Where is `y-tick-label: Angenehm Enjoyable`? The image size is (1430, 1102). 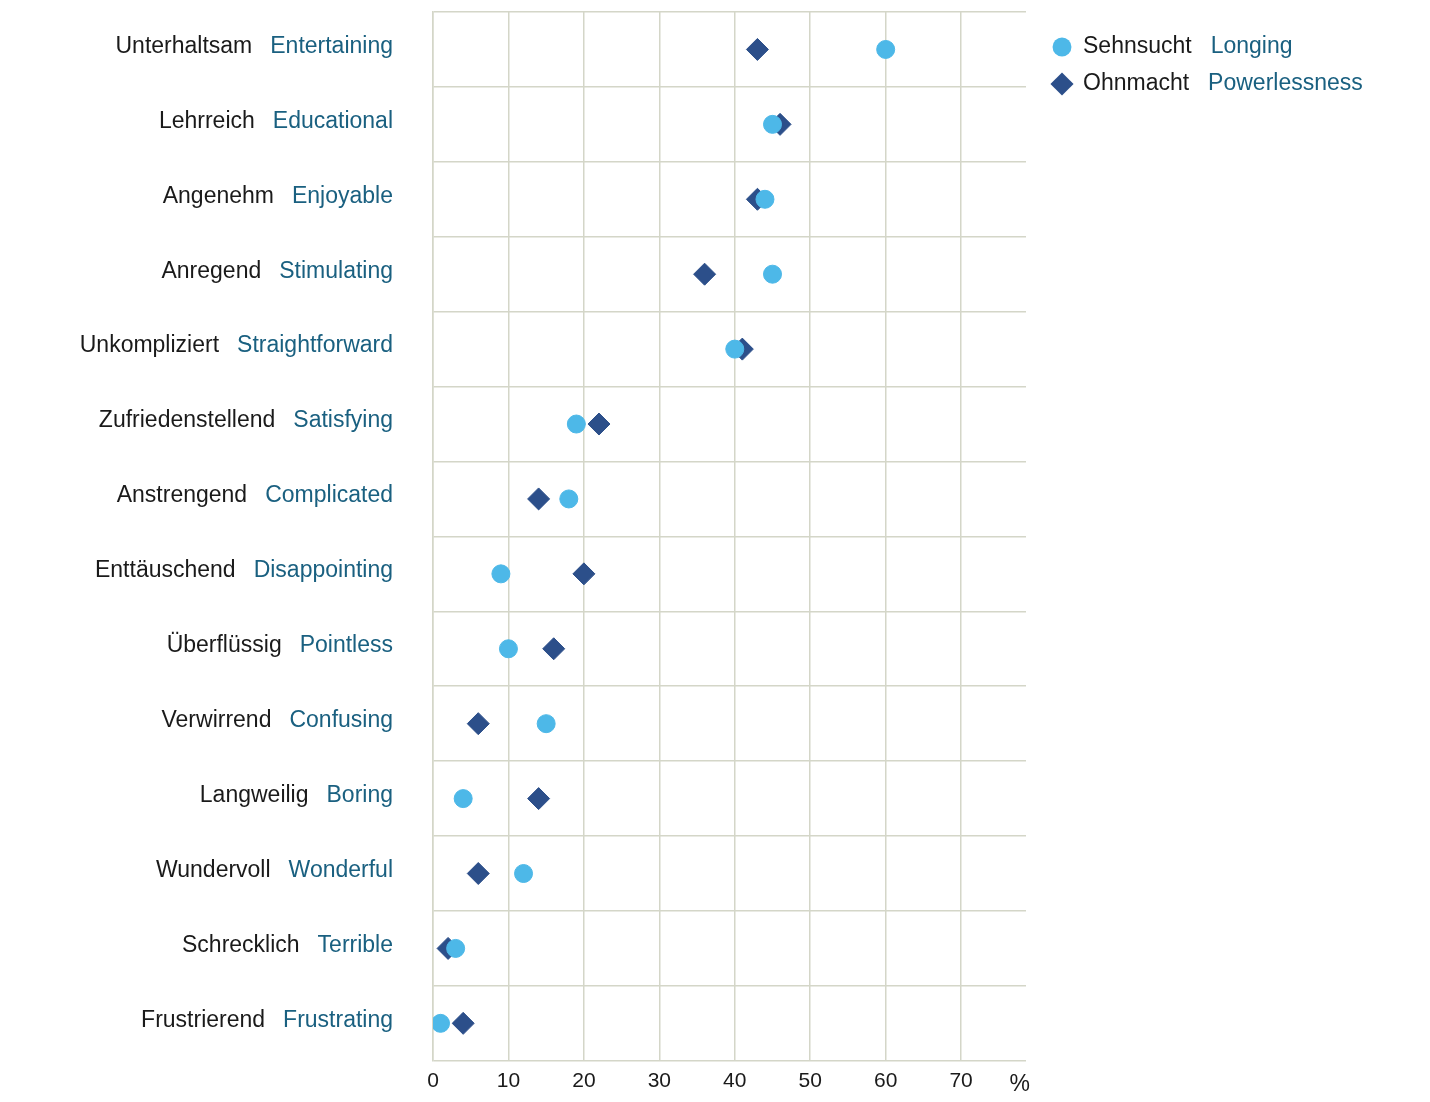
y-tick-label: Angenehm Enjoyable is located at coordinates (278, 194).